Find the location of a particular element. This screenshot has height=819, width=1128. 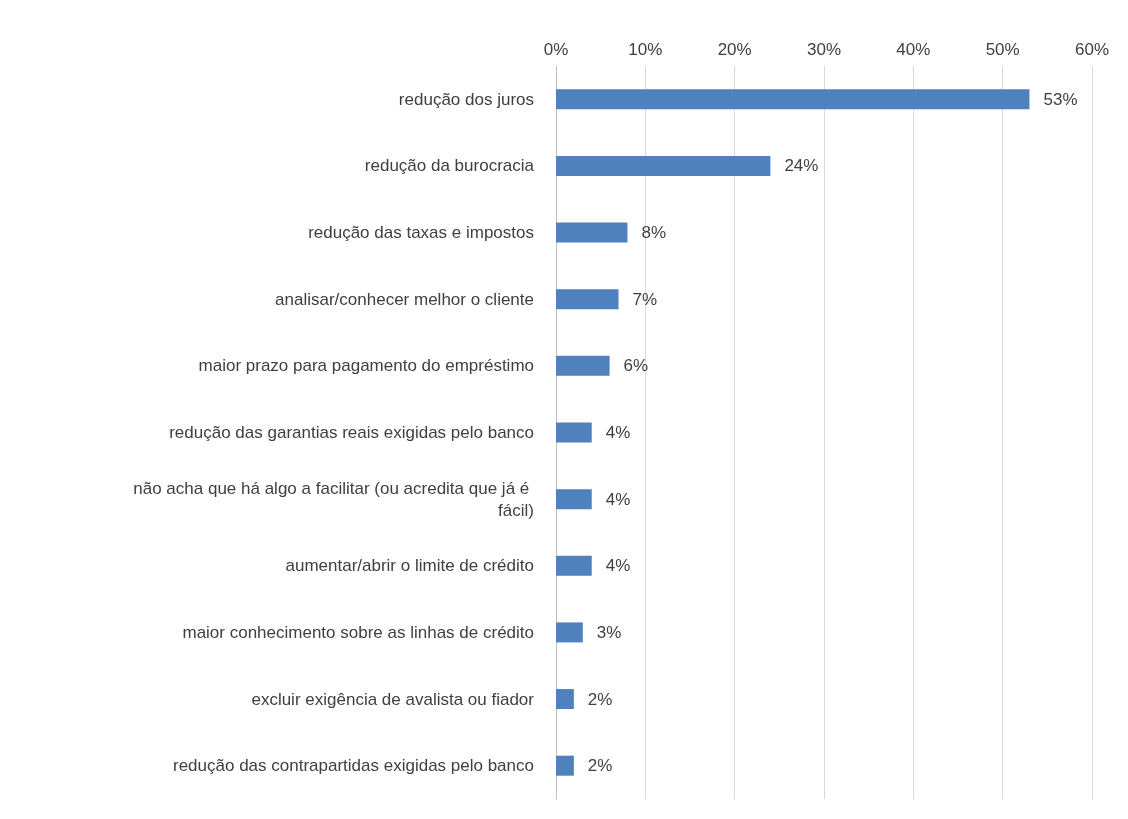

data-label: 53% is located at coordinates (1060, 99).